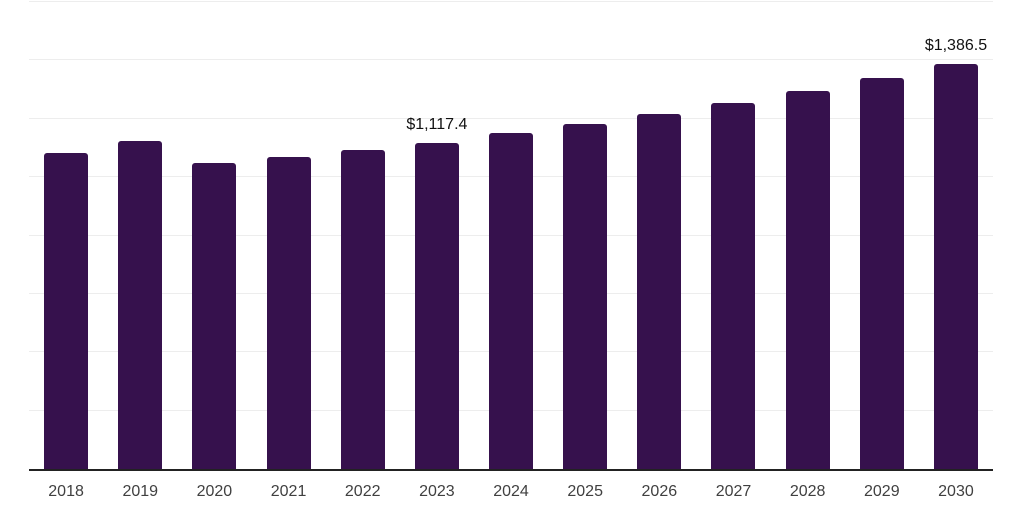 The image size is (1024, 512). I want to click on bar-2018, so click(66, 310).